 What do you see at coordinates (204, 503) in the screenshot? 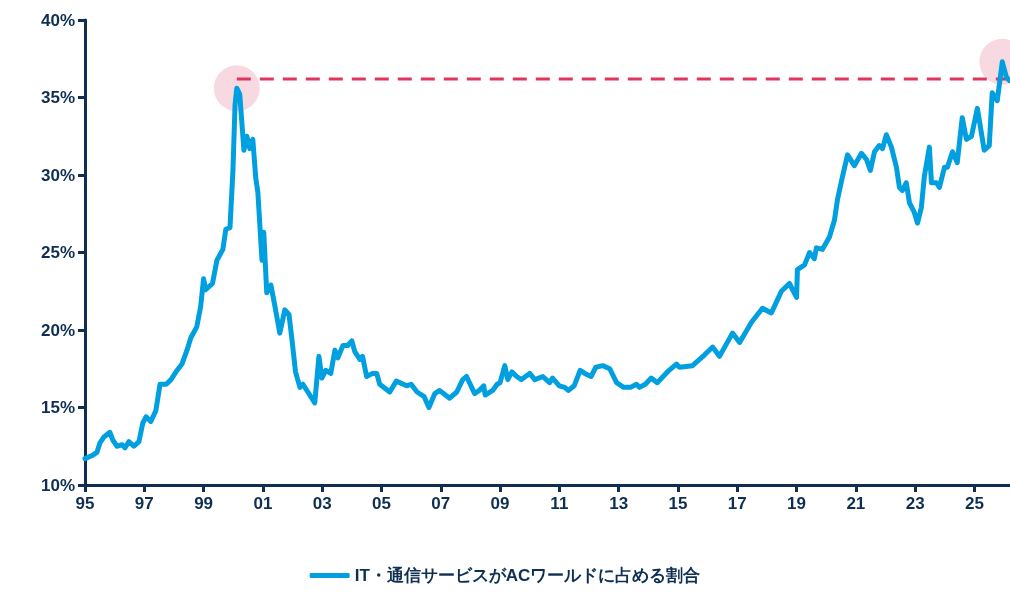
I see `x-tick-label: 99` at bounding box center [204, 503].